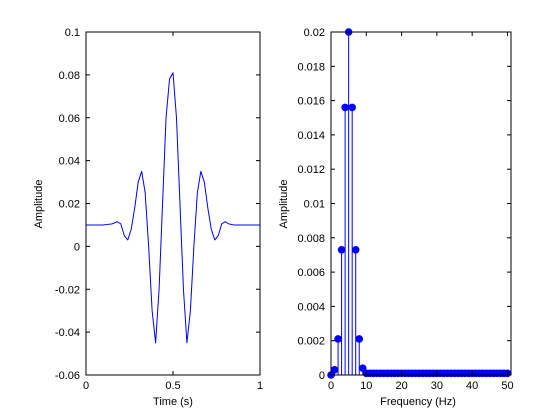 Image resolution: width=560 pixels, height=420 pixels. Describe the element at coordinates (311, 239) in the screenshot. I see `y-tick-label: 0.008` at that location.